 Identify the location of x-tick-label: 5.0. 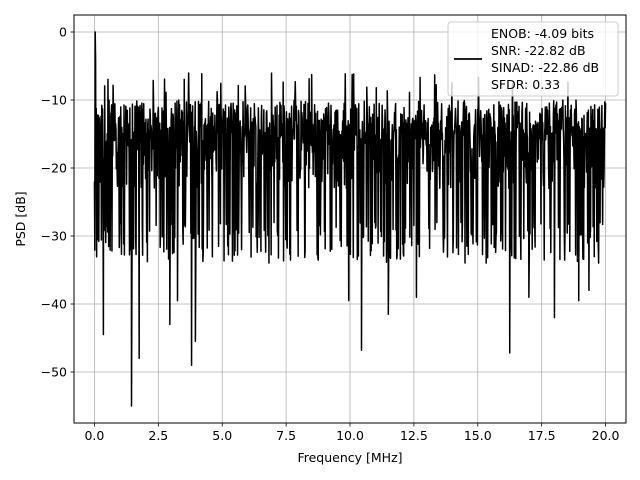
(222, 435).